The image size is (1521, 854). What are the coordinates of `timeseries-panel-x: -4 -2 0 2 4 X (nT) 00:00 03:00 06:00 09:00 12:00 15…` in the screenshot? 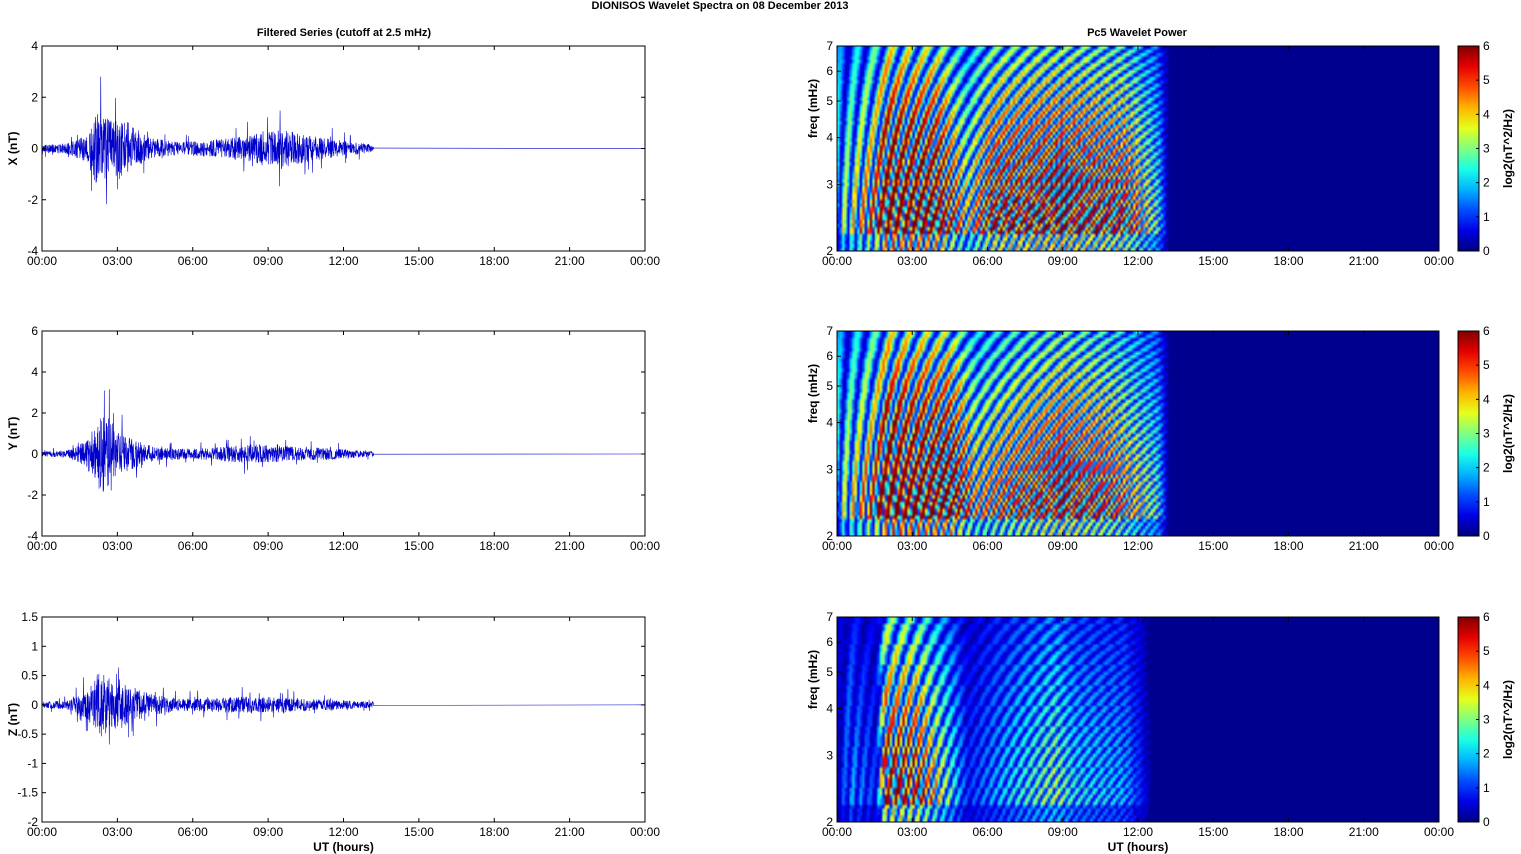 It's located at (333, 153).